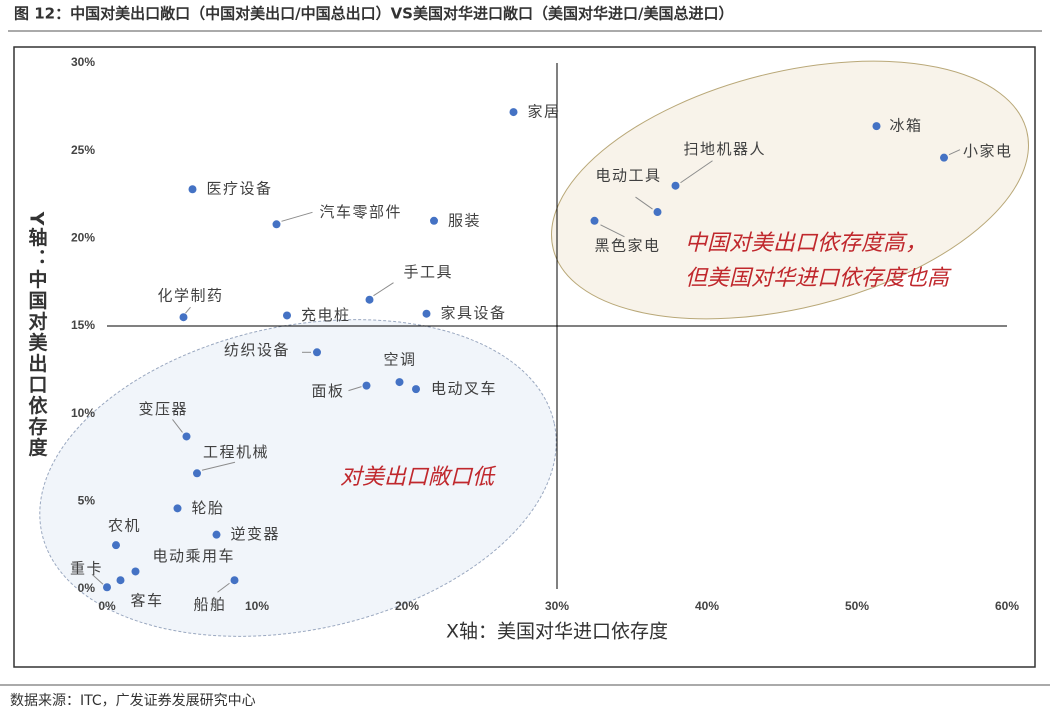  What do you see at coordinates (257, 350) in the screenshot?
I see `point-label: 纺织设备` at bounding box center [257, 350].